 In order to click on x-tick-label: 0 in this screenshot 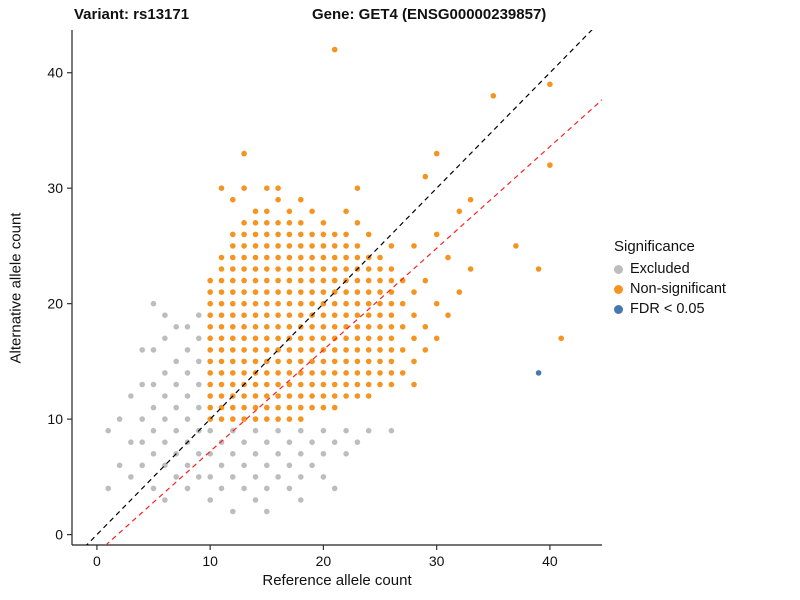, I will do `click(97, 561)`.